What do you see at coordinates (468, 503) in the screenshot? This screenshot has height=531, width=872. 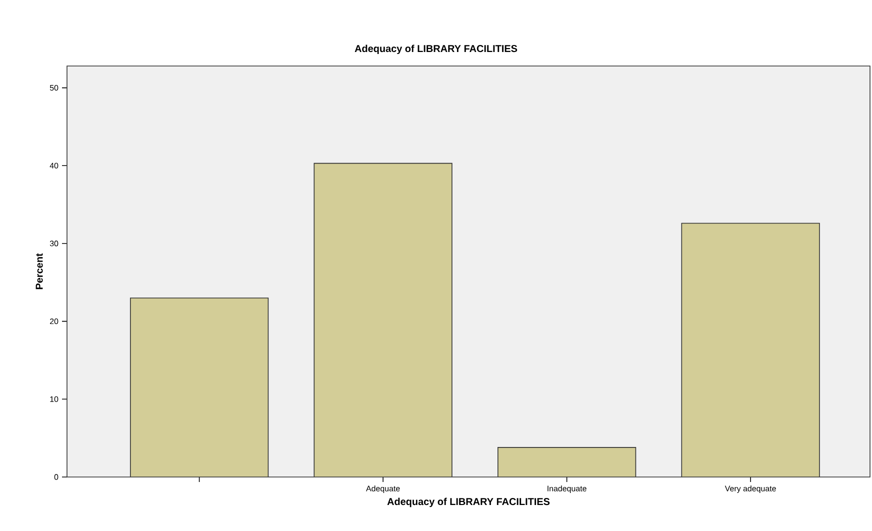 I see `x-axis-title: Adequacy of LIBRARY FACILITIES` at bounding box center [468, 503].